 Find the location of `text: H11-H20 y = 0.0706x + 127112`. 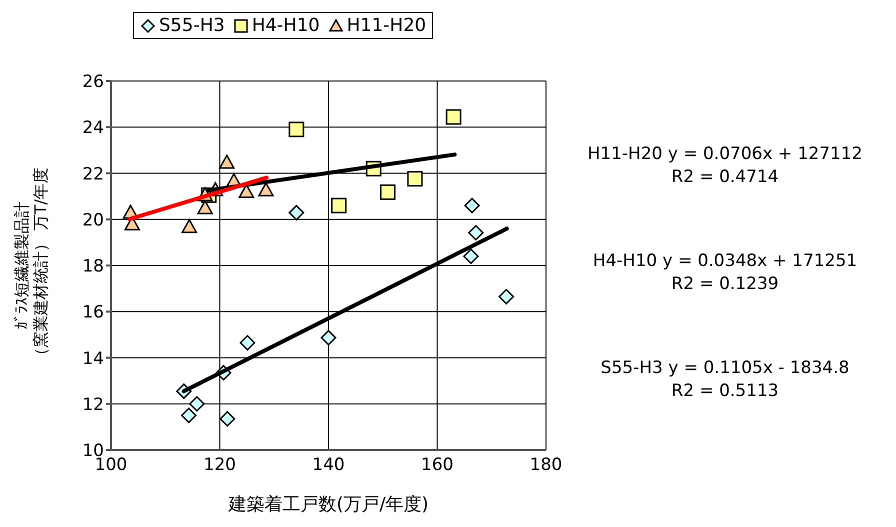

text: H11-H20 y = 0.0706x + 127112 is located at coordinates (725, 154).